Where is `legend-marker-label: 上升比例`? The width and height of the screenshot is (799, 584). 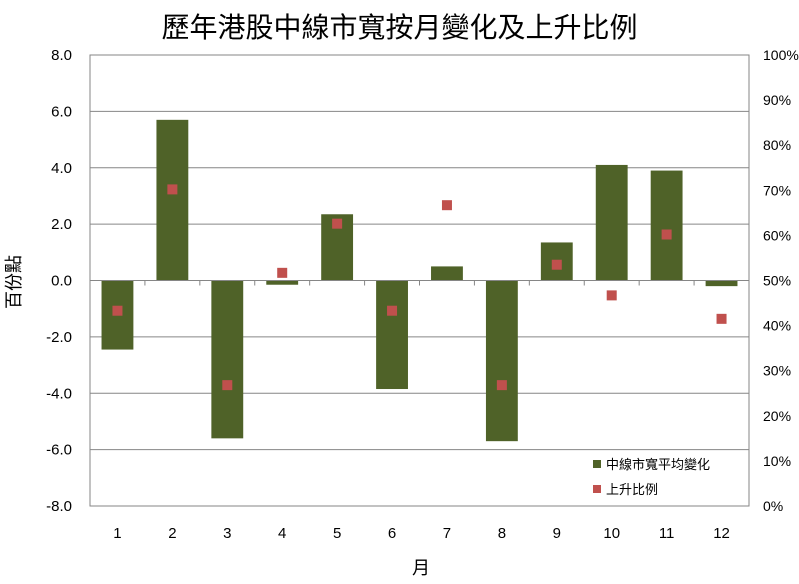 legend-marker-label: 上升比例 is located at coordinates (632, 490).